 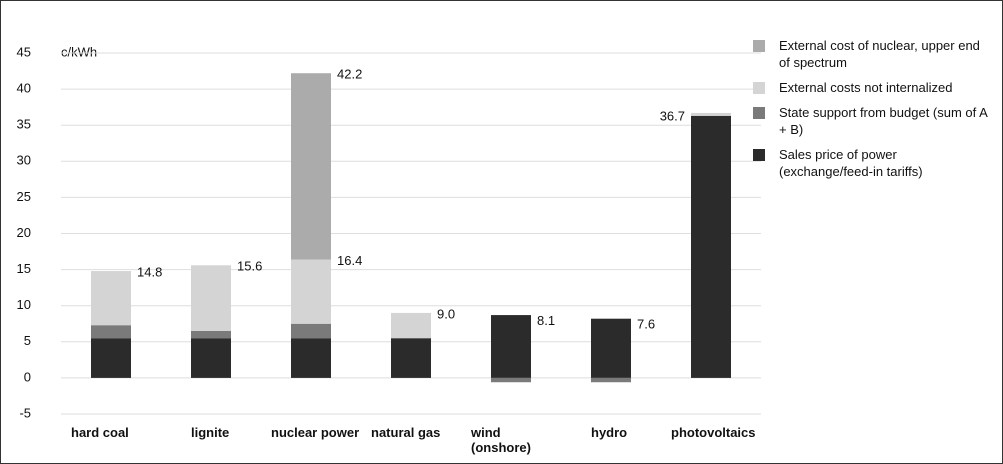 What do you see at coordinates (446, 313) in the screenshot?
I see `data-label: 9.0` at bounding box center [446, 313].